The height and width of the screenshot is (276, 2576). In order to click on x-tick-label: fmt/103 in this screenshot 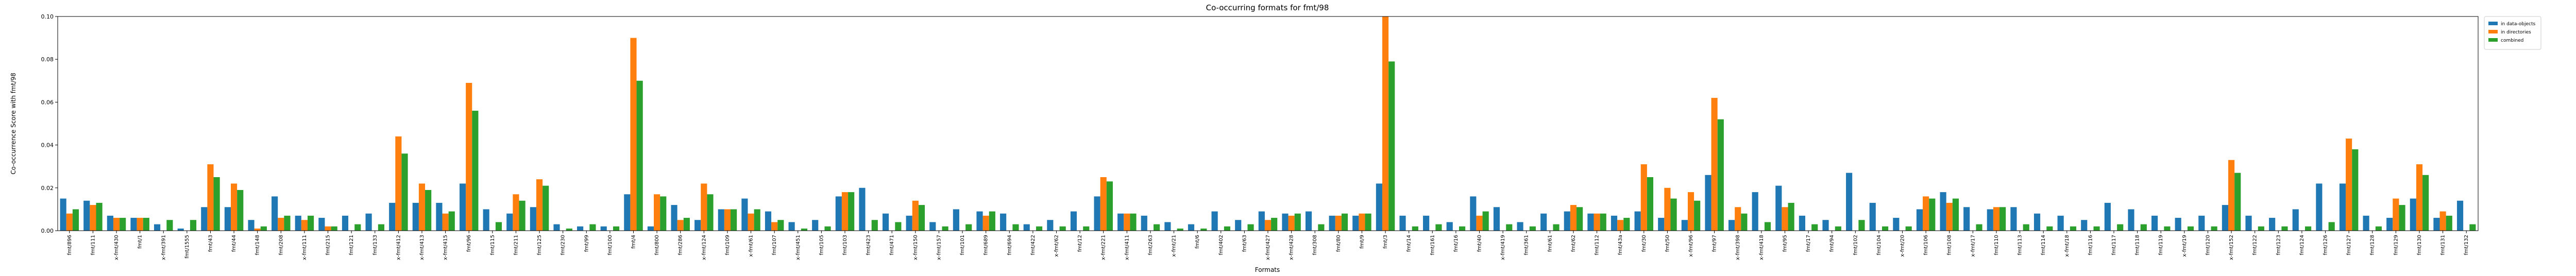, I will do `click(845, 245)`.